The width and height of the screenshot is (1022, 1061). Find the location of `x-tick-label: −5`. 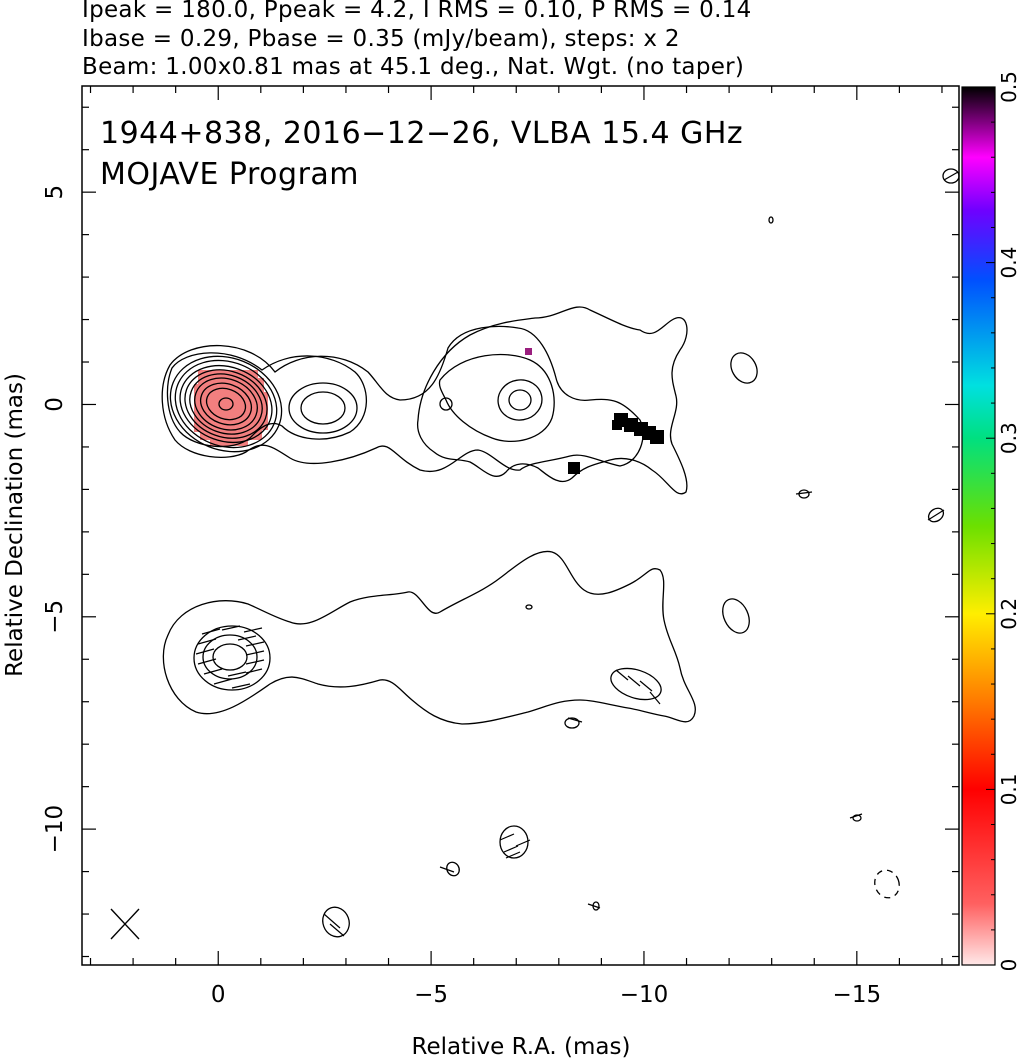

x-tick-label: −5 is located at coordinates (431, 995).